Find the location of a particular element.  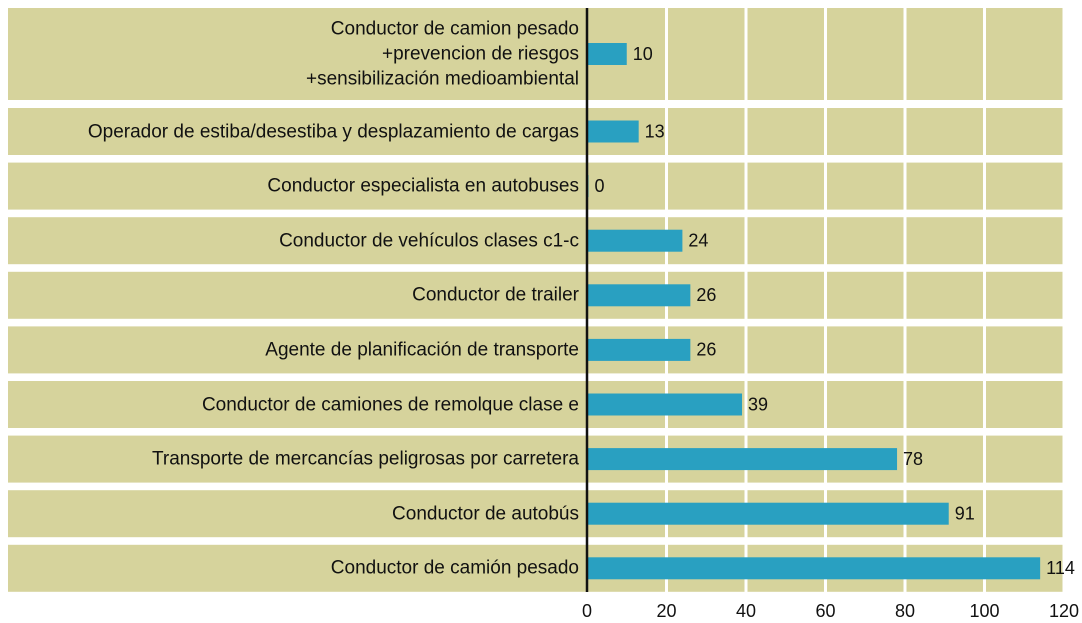

x-tick-label: 20 is located at coordinates (666, 611).